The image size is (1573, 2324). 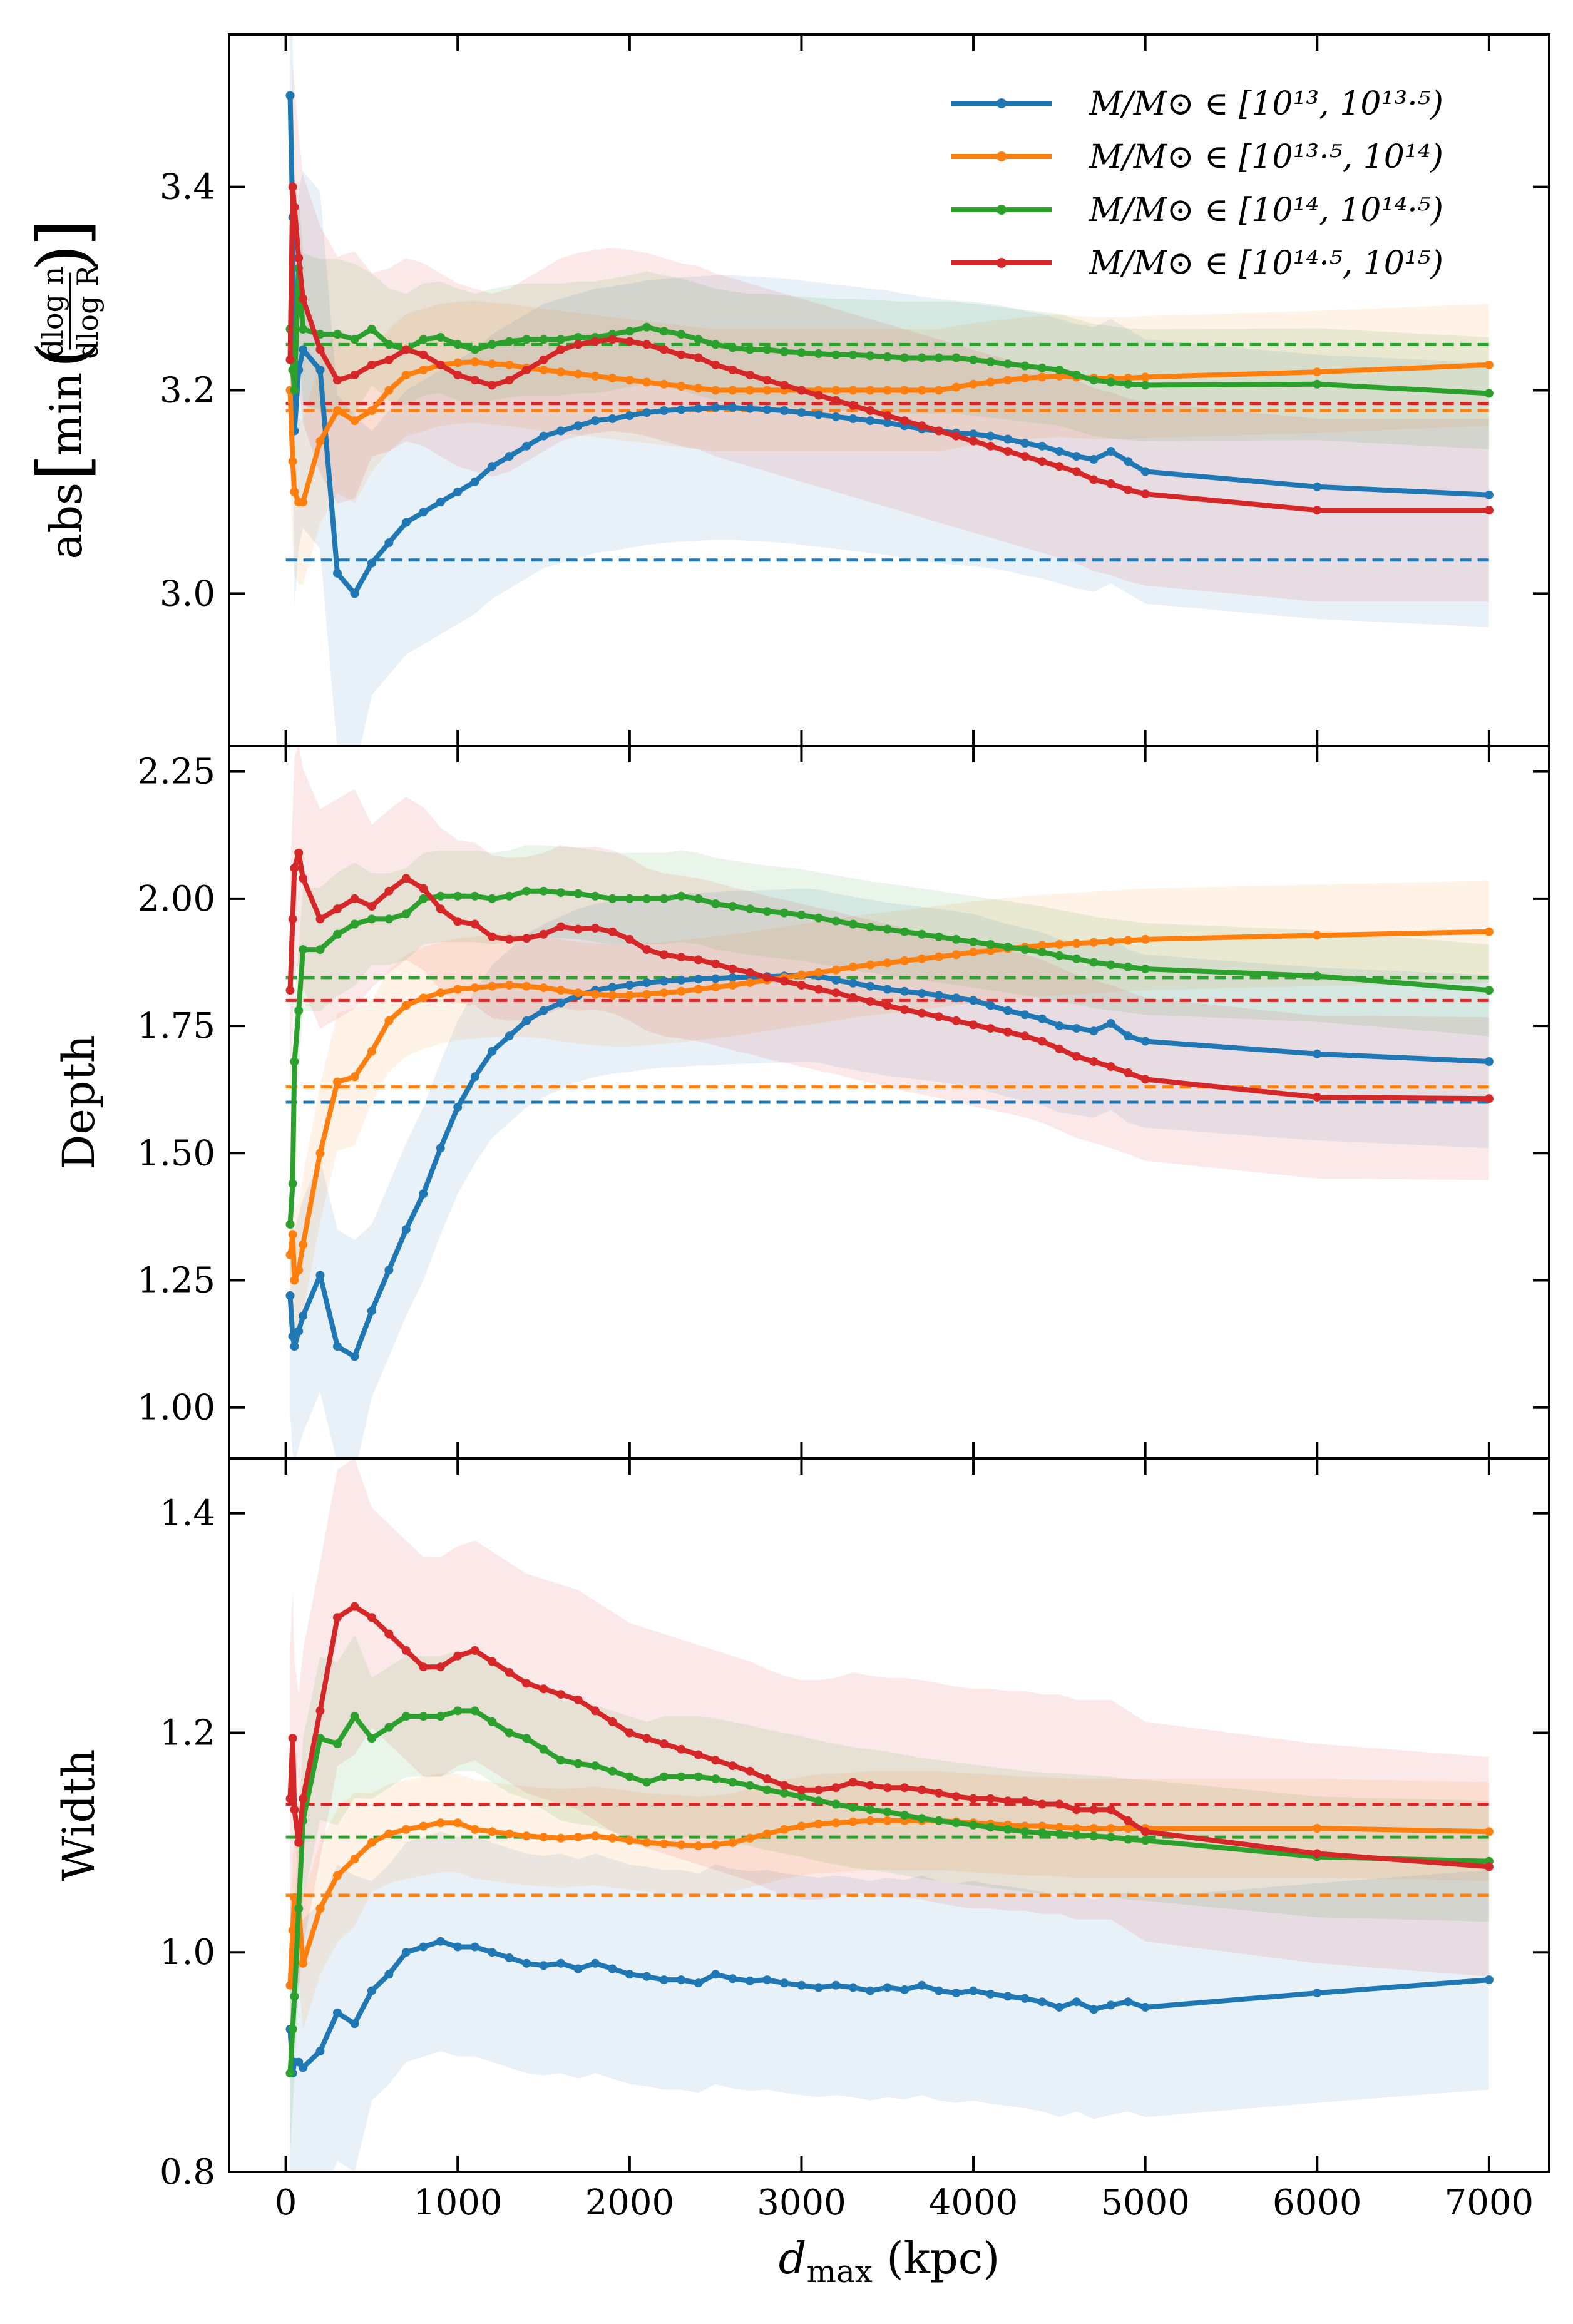 I want to click on legend-label-1: M/M⊙ ∈ [10¹³·⁵, 10¹⁴), so click(x=1266, y=157).